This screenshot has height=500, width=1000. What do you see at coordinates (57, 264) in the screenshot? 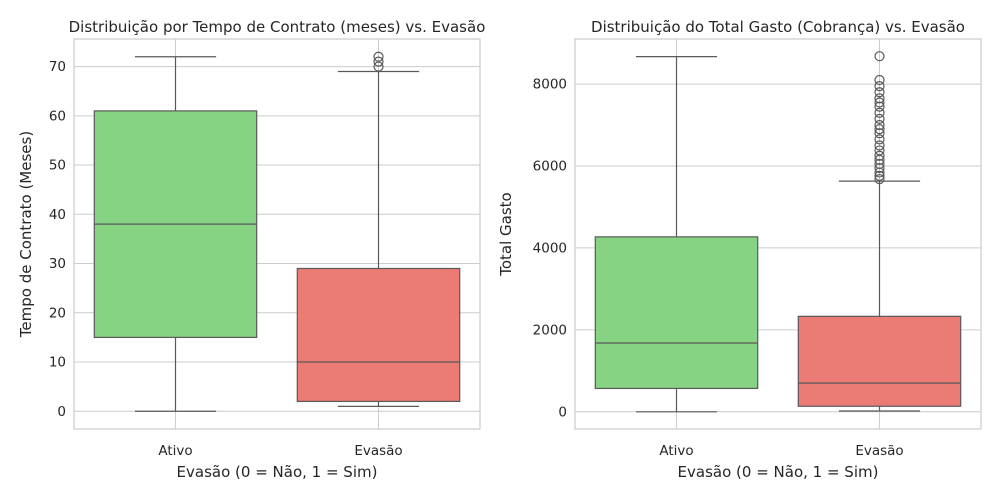
I see `y-tick-label: 30` at bounding box center [57, 264].